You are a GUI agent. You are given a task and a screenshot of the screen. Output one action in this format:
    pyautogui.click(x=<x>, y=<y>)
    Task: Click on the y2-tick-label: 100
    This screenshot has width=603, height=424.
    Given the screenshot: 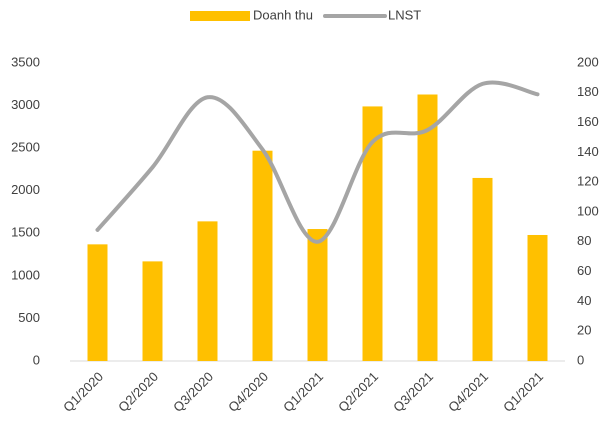 What is the action you would take?
    pyautogui.click(x=588, y=210)
    